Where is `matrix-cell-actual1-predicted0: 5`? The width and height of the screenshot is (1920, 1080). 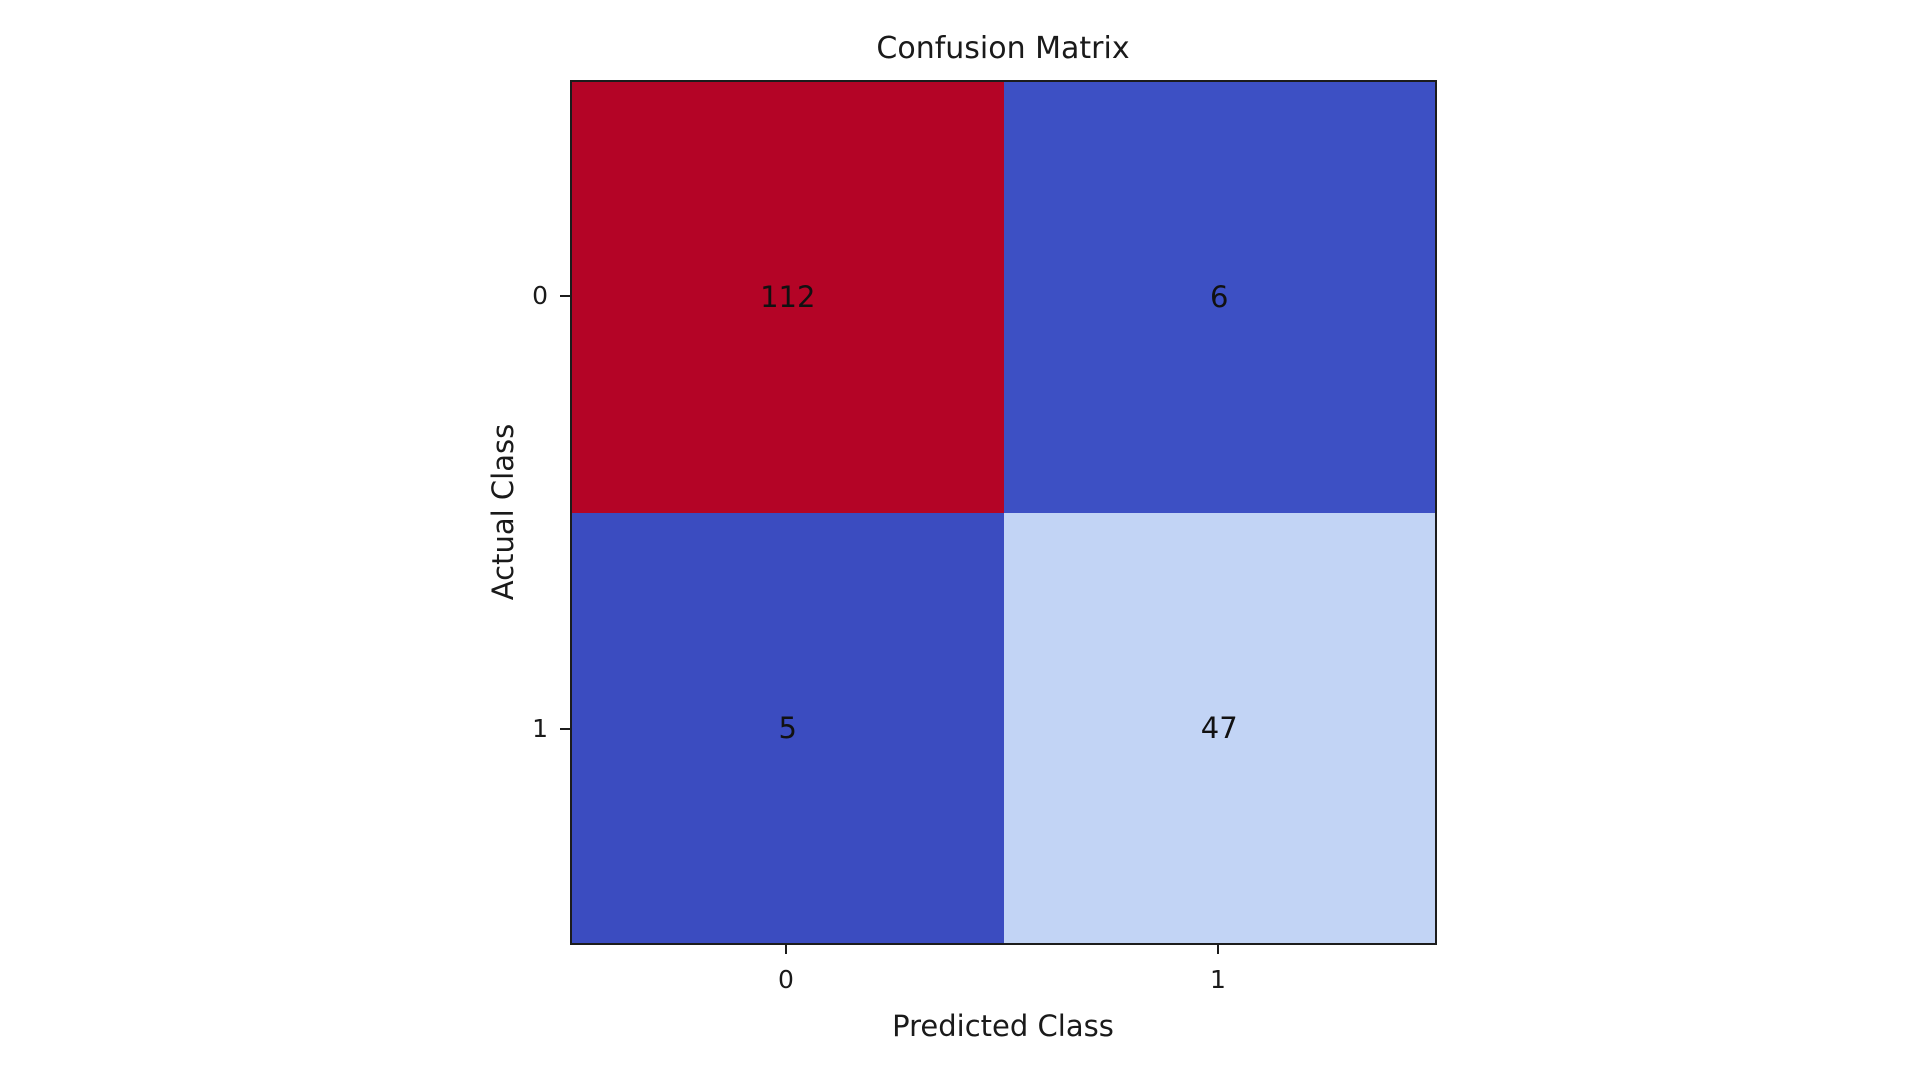
matrix-cell-actual1-predicted0: 5 is located at coordinates (788, 727).